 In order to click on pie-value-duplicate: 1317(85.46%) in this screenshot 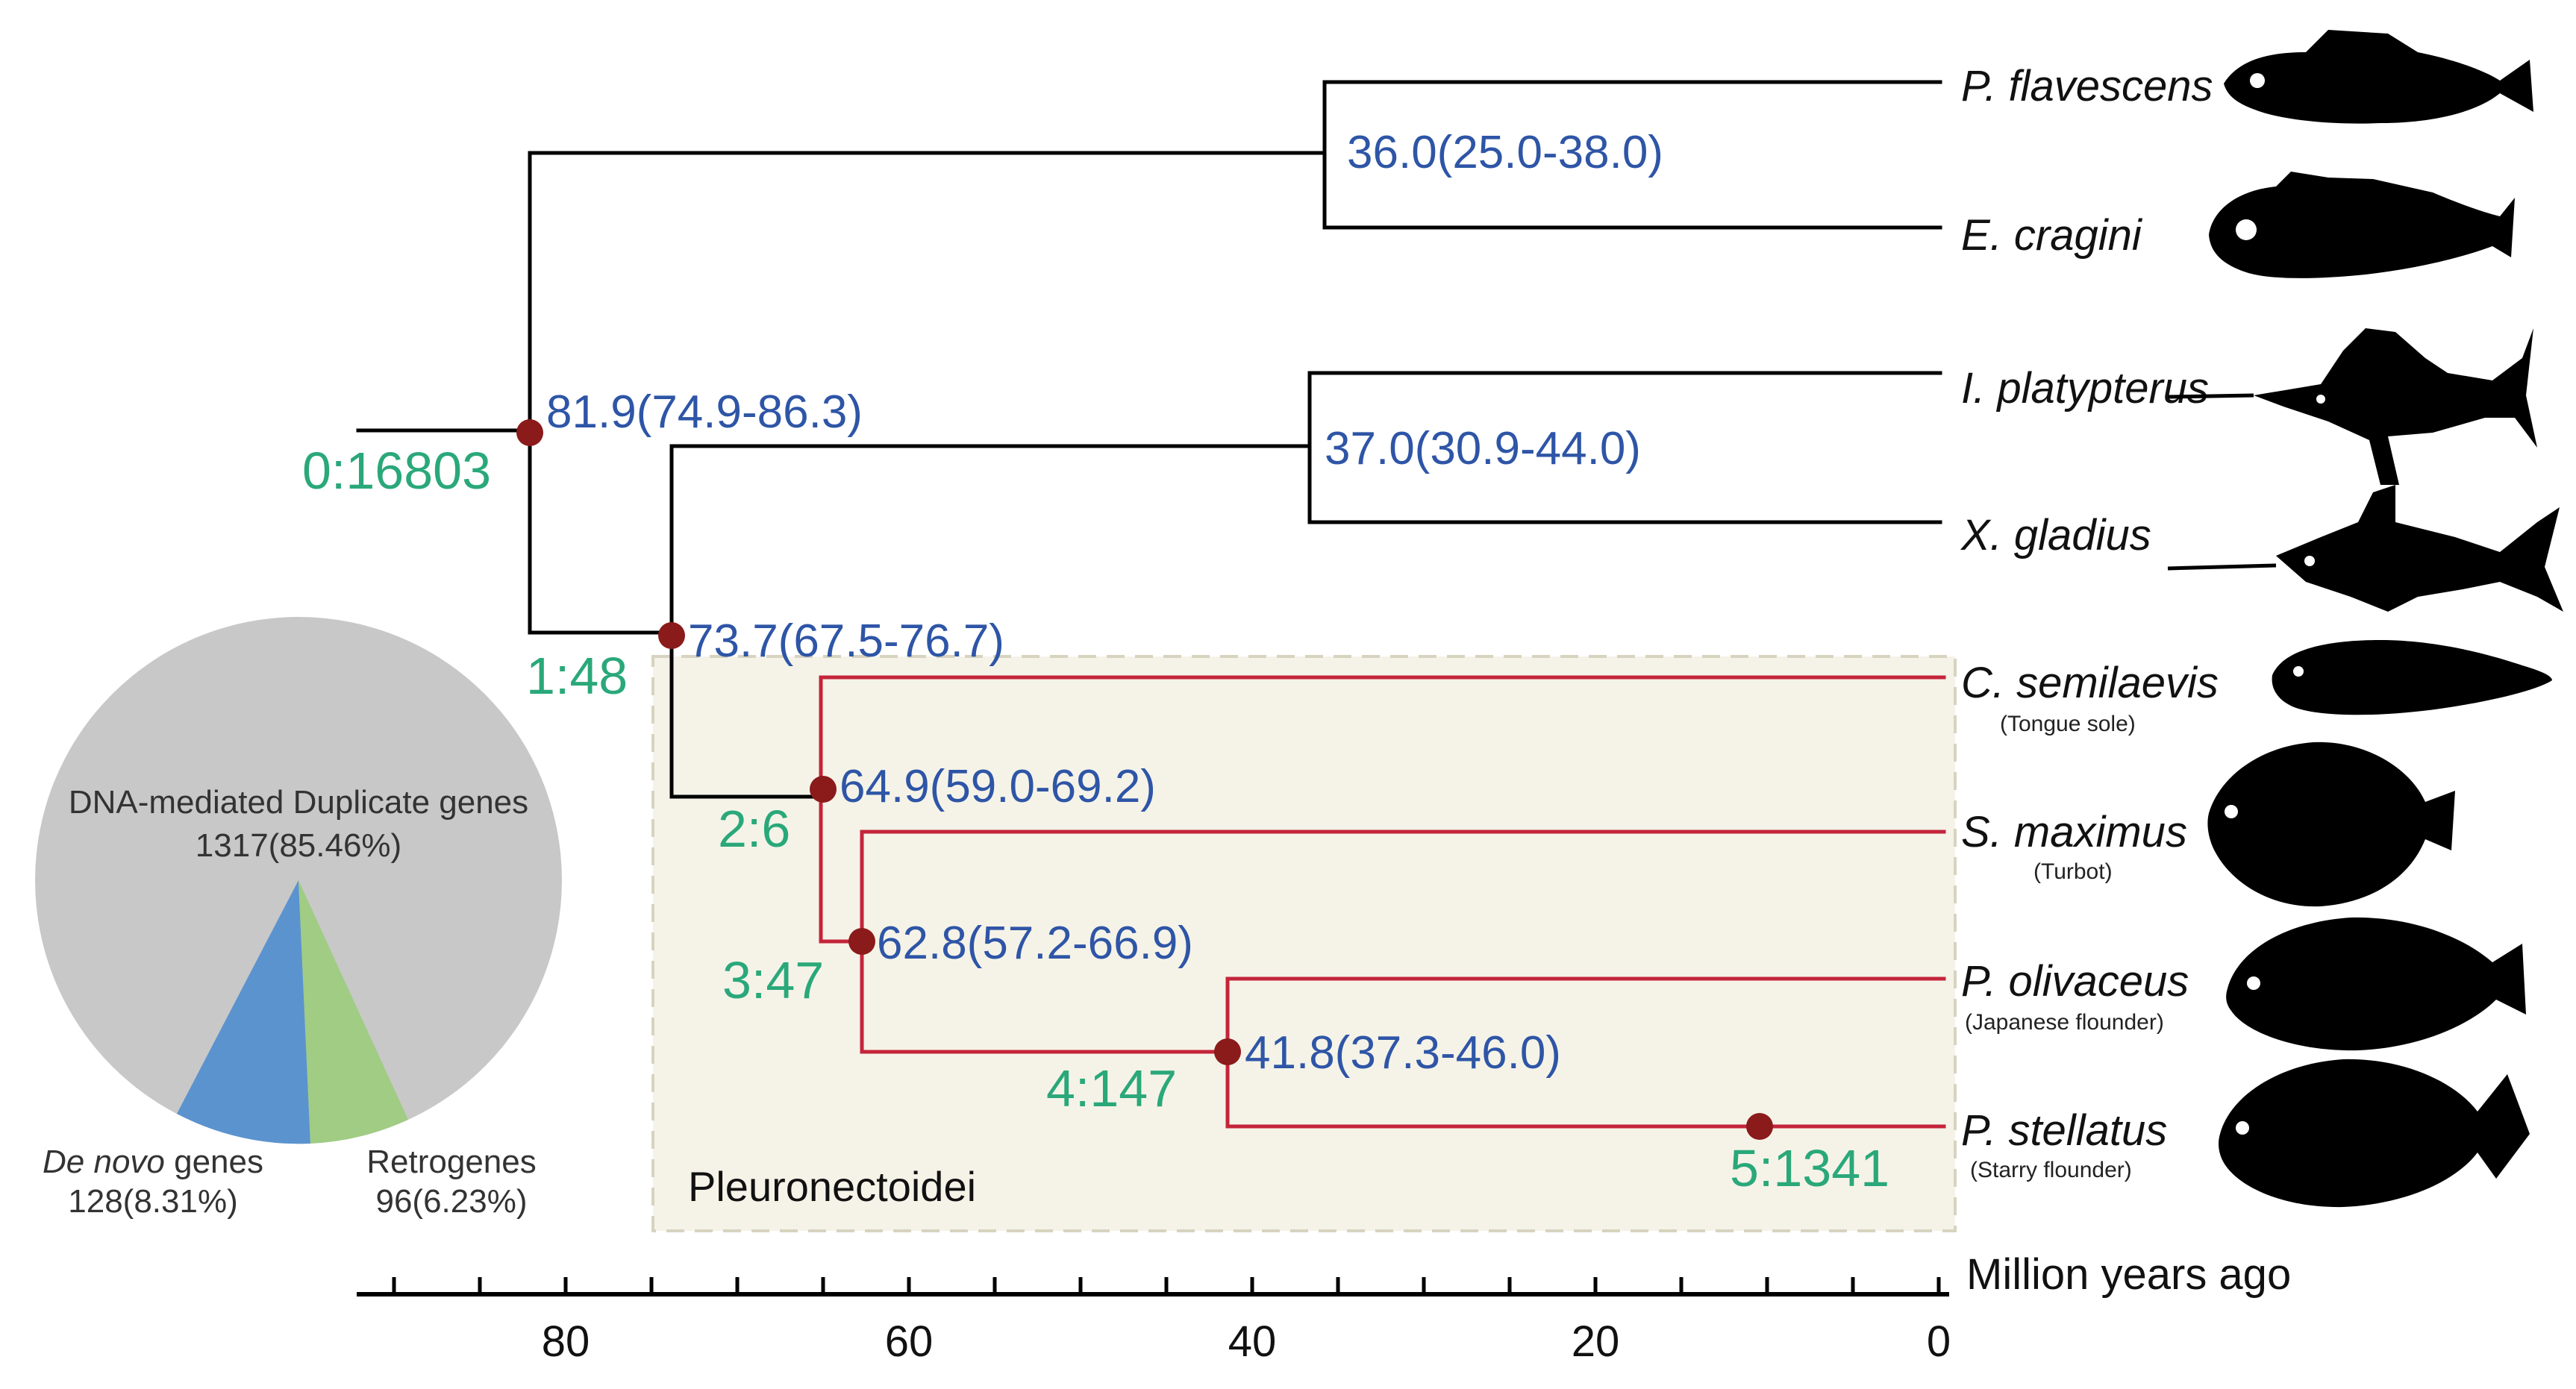, I will do `click(298, 845)`.